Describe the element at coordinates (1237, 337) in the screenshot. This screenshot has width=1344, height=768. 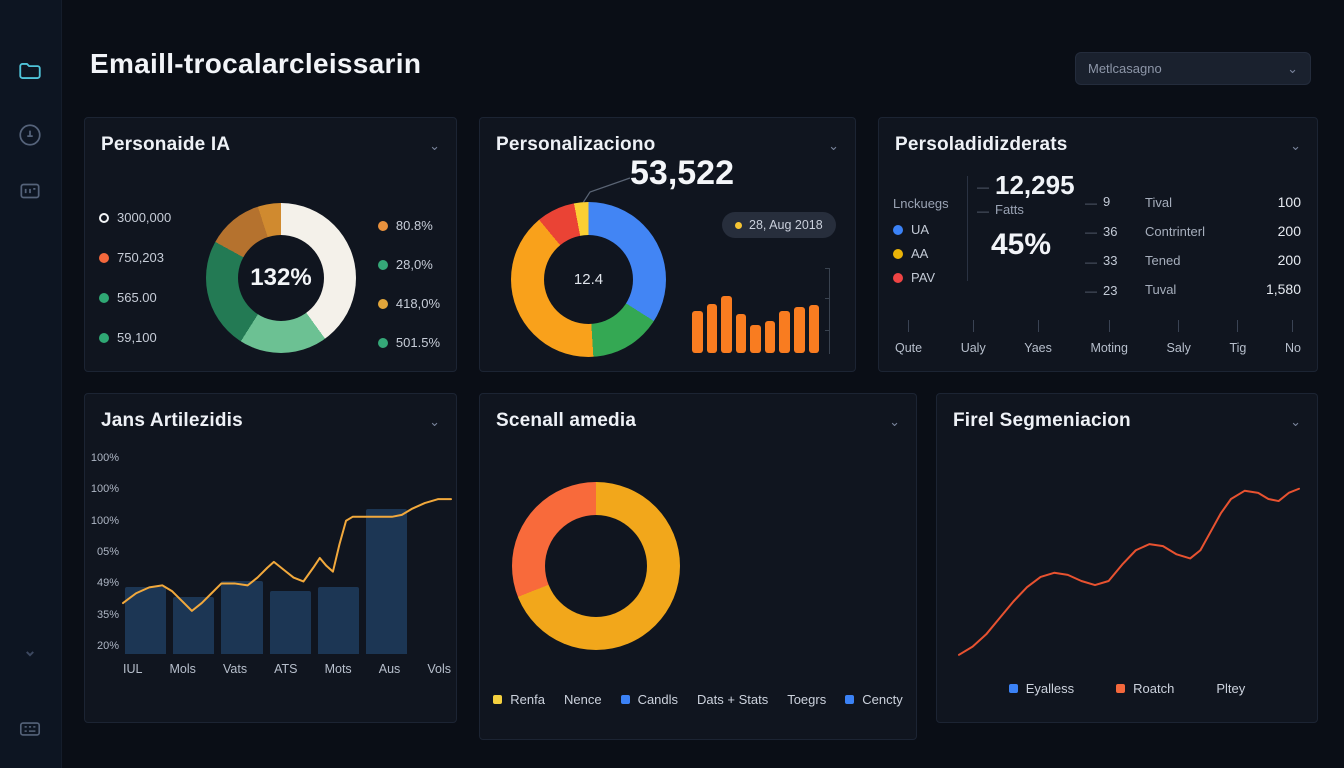
I see `axis-tick: Tig` at that location.